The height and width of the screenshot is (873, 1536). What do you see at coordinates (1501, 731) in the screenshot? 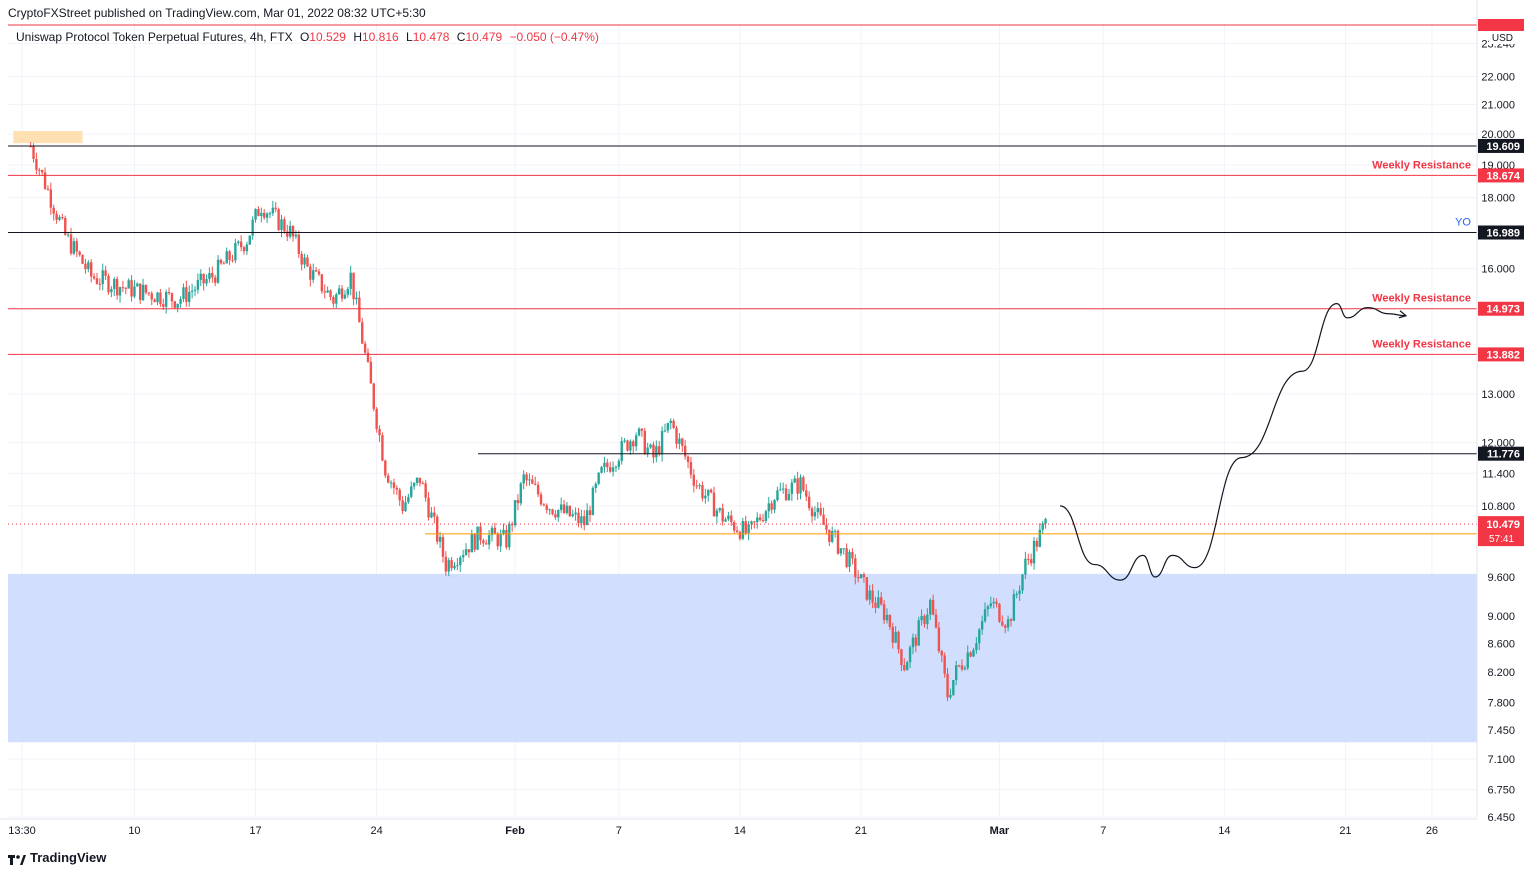
I see `price-tick-label: 7.450` at bounding box center [1501, 731].